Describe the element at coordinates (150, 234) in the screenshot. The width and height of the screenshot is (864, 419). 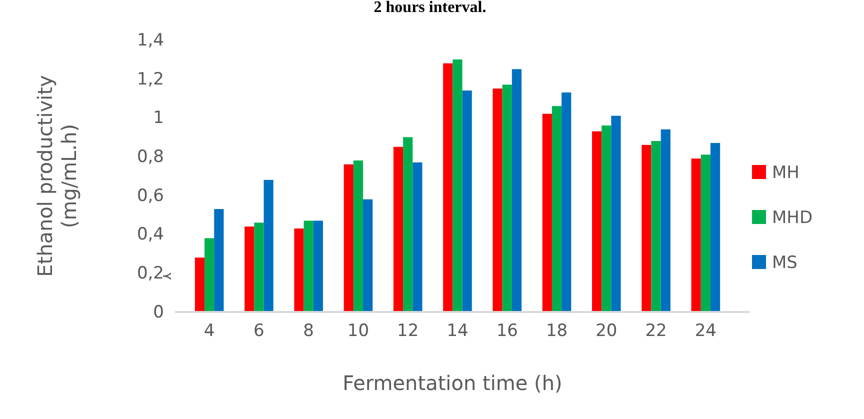
I see `y-tick-label: 0,4` at that location.